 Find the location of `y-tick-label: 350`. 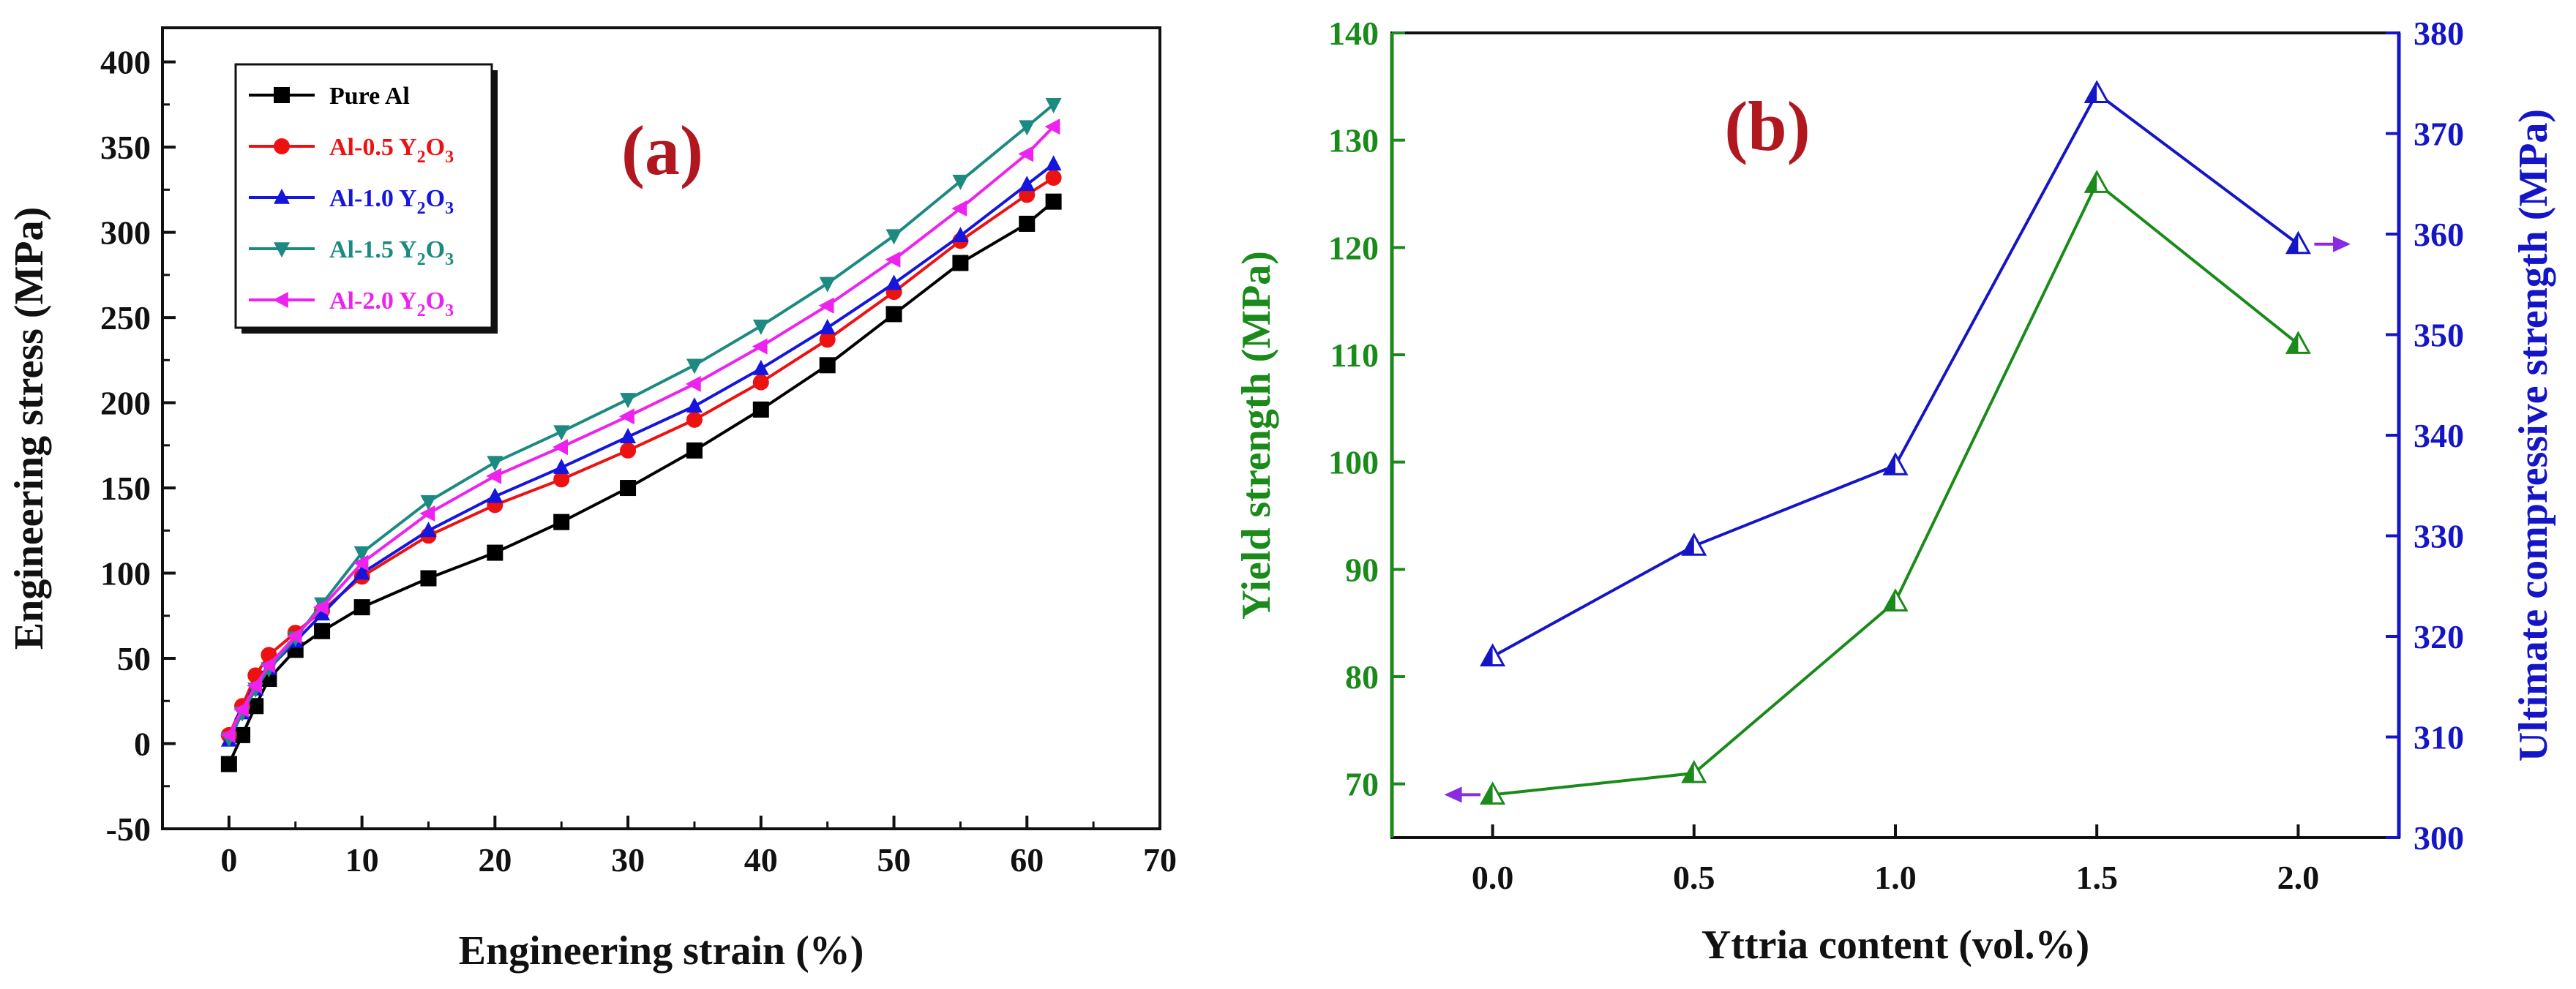

y-tick-label: 350 is located at coordinates (125, 147).